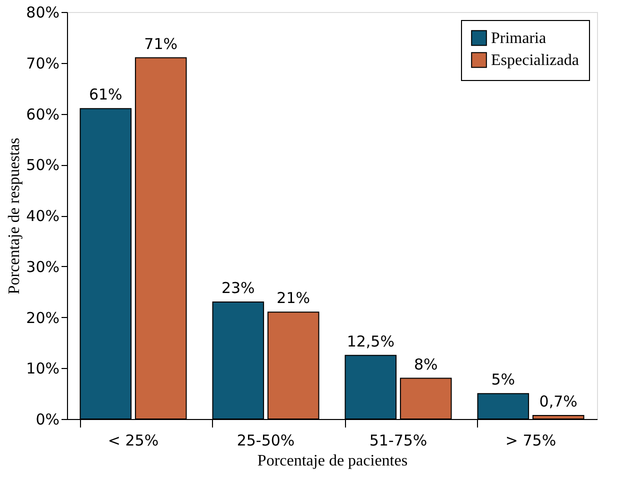 This screenshot has height=477, width=627. What do you see at coordinates (133, 441) in the screenshot?
I see `x-tick-label: < 25%` at bounding box center [133, 441].